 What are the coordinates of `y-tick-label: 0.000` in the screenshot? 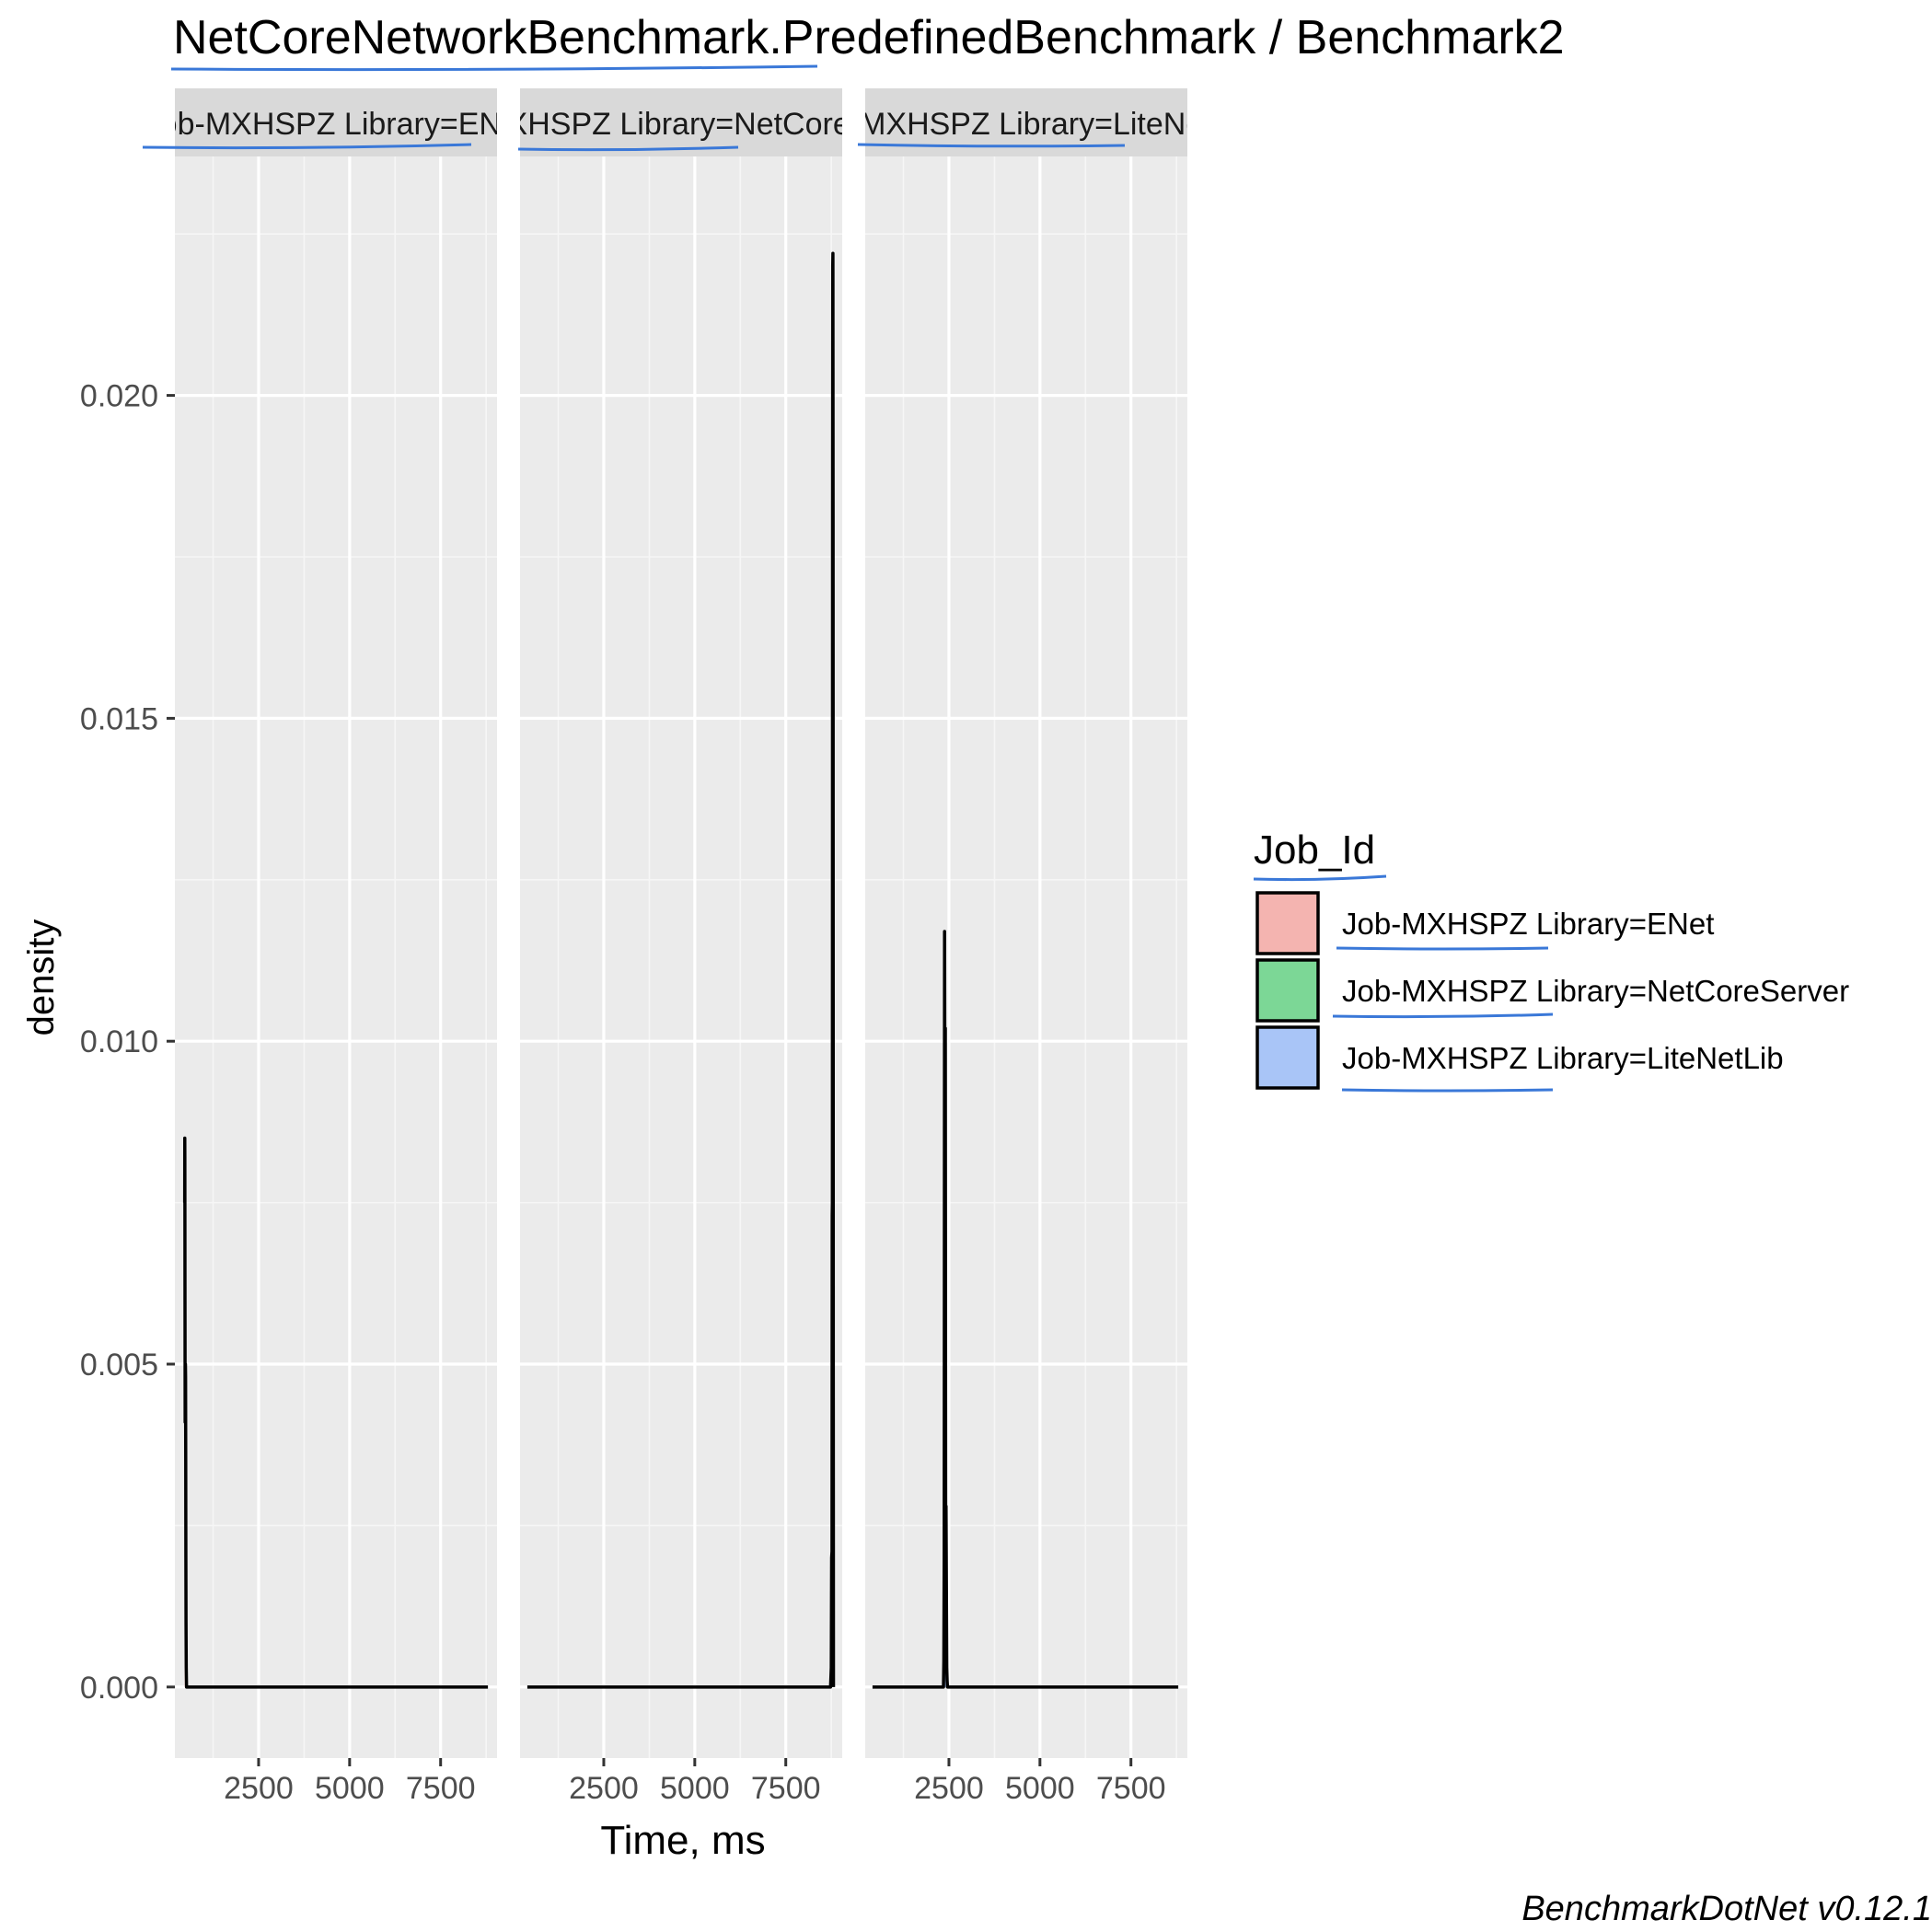 It's located at (119, 1689).